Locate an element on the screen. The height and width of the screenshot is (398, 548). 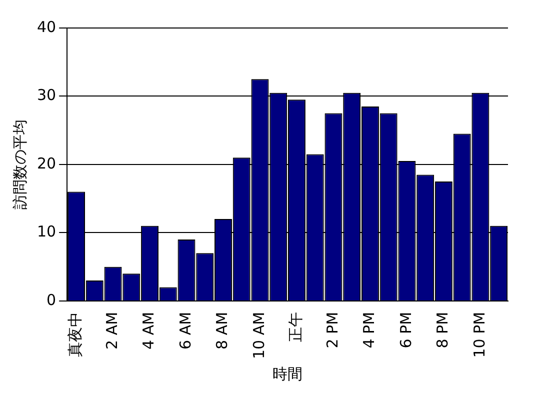
x-tick-label: 10 AM is located at coordinates (259, 336).